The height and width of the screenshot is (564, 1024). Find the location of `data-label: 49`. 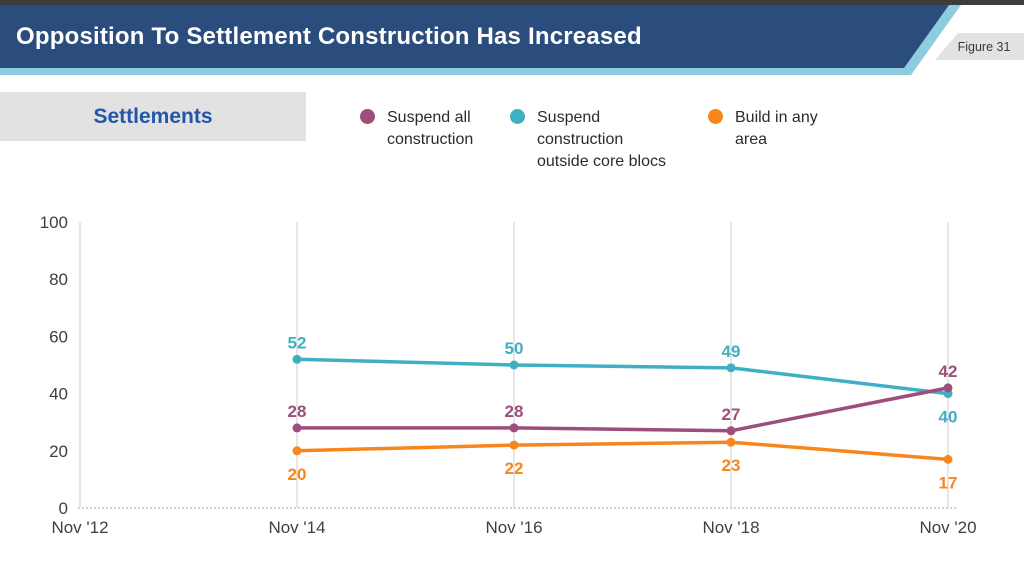

data-label: 49 is located at coordinates (731, 351).